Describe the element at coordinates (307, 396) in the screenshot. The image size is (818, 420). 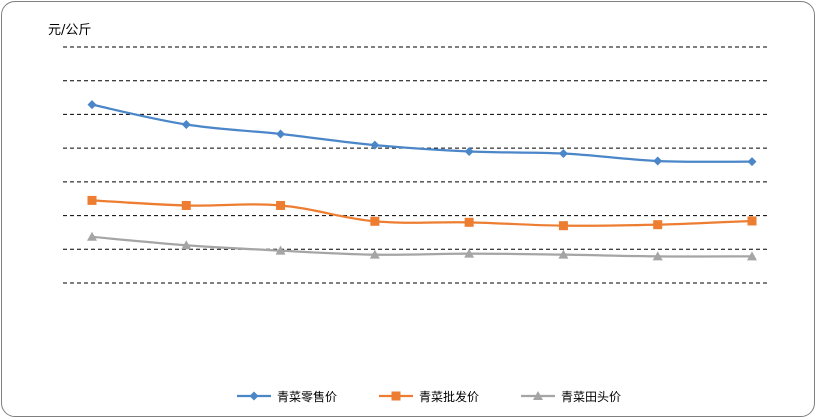
I see `legend-label-1: 青菜零售价` at that location.